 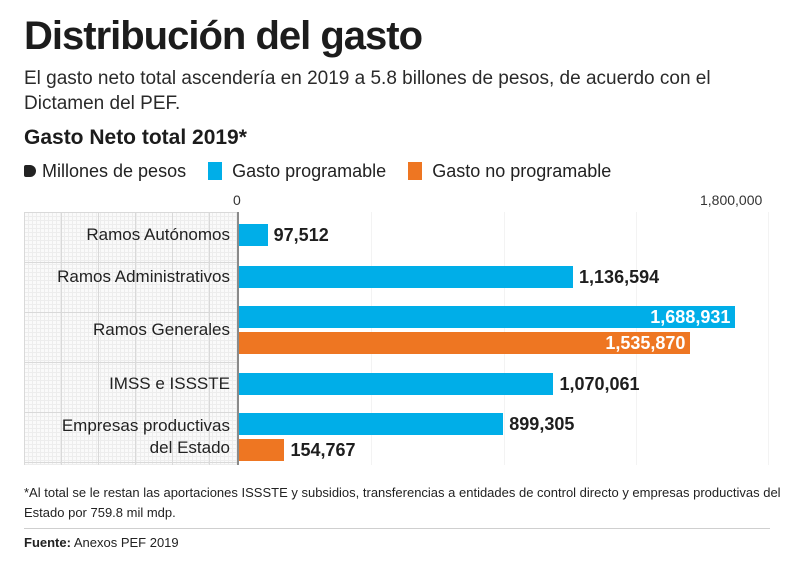 I want to click on data-label: 1,136,594, so click(x=619, y=277).